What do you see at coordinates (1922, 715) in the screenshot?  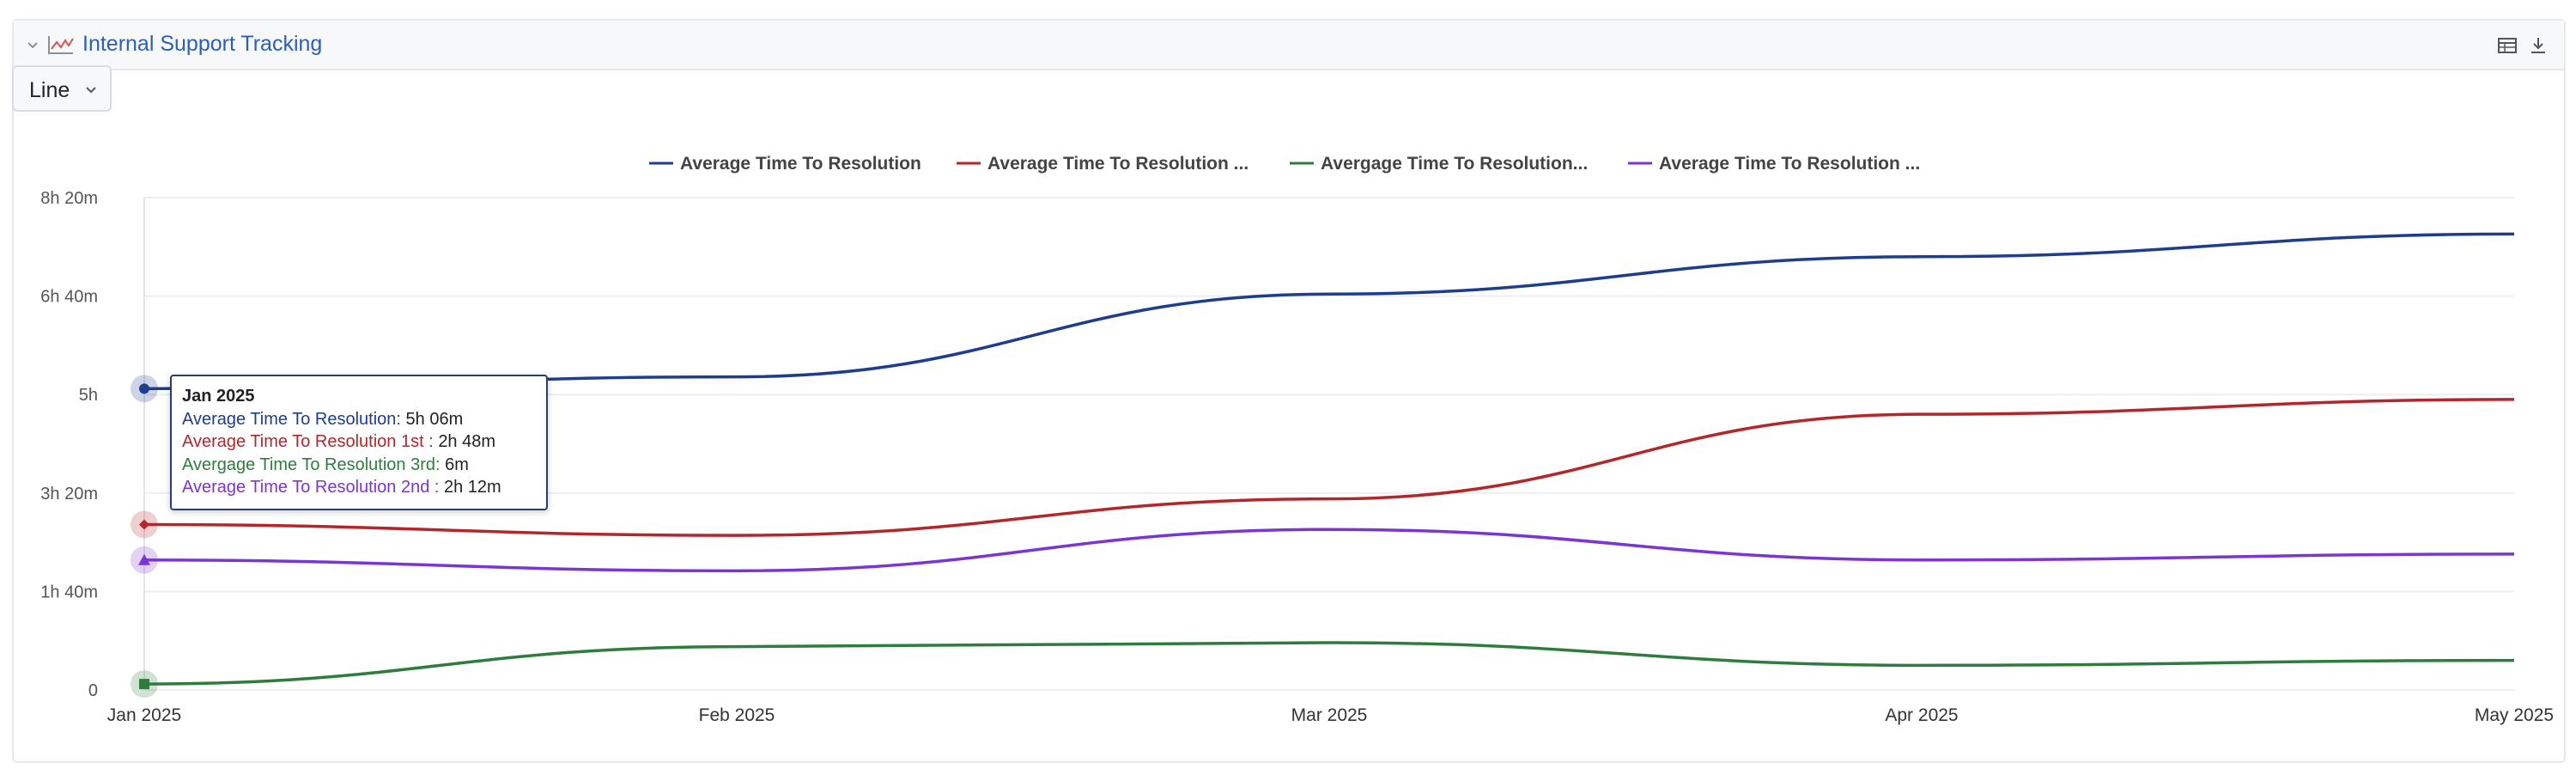 I see `x-tick-label: Apr 2025` at bounding box center [1922, 715].